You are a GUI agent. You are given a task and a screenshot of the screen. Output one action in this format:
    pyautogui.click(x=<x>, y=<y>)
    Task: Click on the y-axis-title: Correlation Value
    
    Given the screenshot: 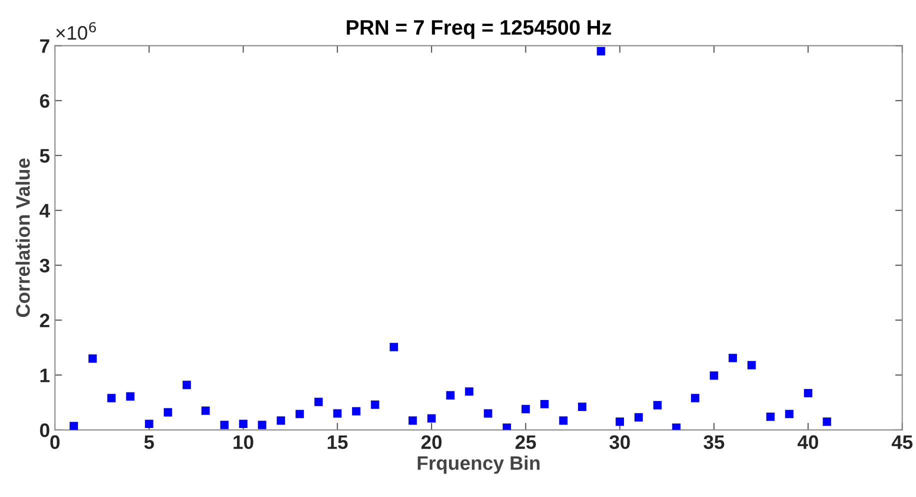 What is the action you would take?
    pyautogui.click(x=23, y=237)
    